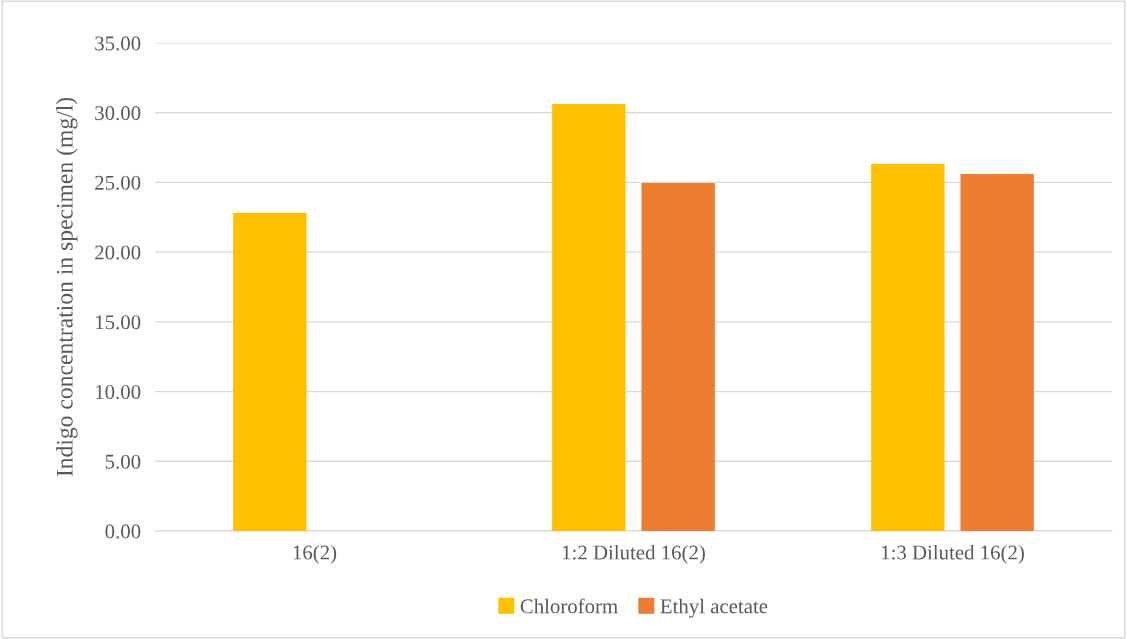  What do you see at coordinates (118, 43) in the screenshot?
I see `y-tick-label: 35.00` at bounding box center [118, 43].